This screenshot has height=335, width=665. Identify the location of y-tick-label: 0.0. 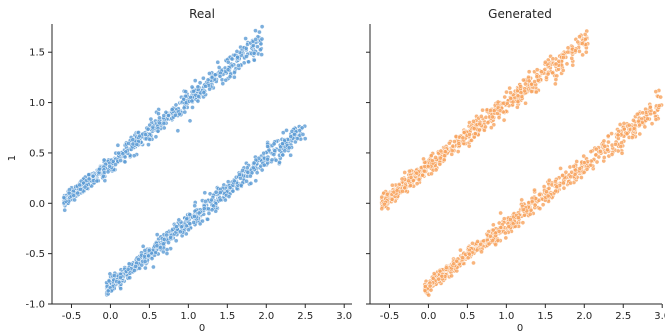
(37, 204).